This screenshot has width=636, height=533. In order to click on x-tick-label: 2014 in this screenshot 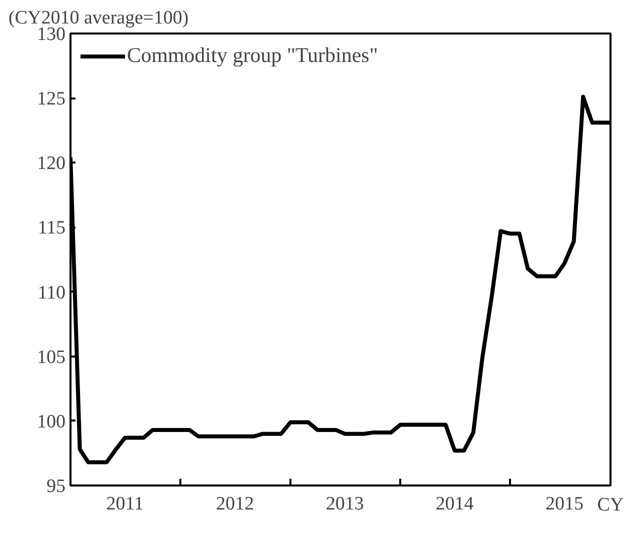, I will do `click(455, 504)`.